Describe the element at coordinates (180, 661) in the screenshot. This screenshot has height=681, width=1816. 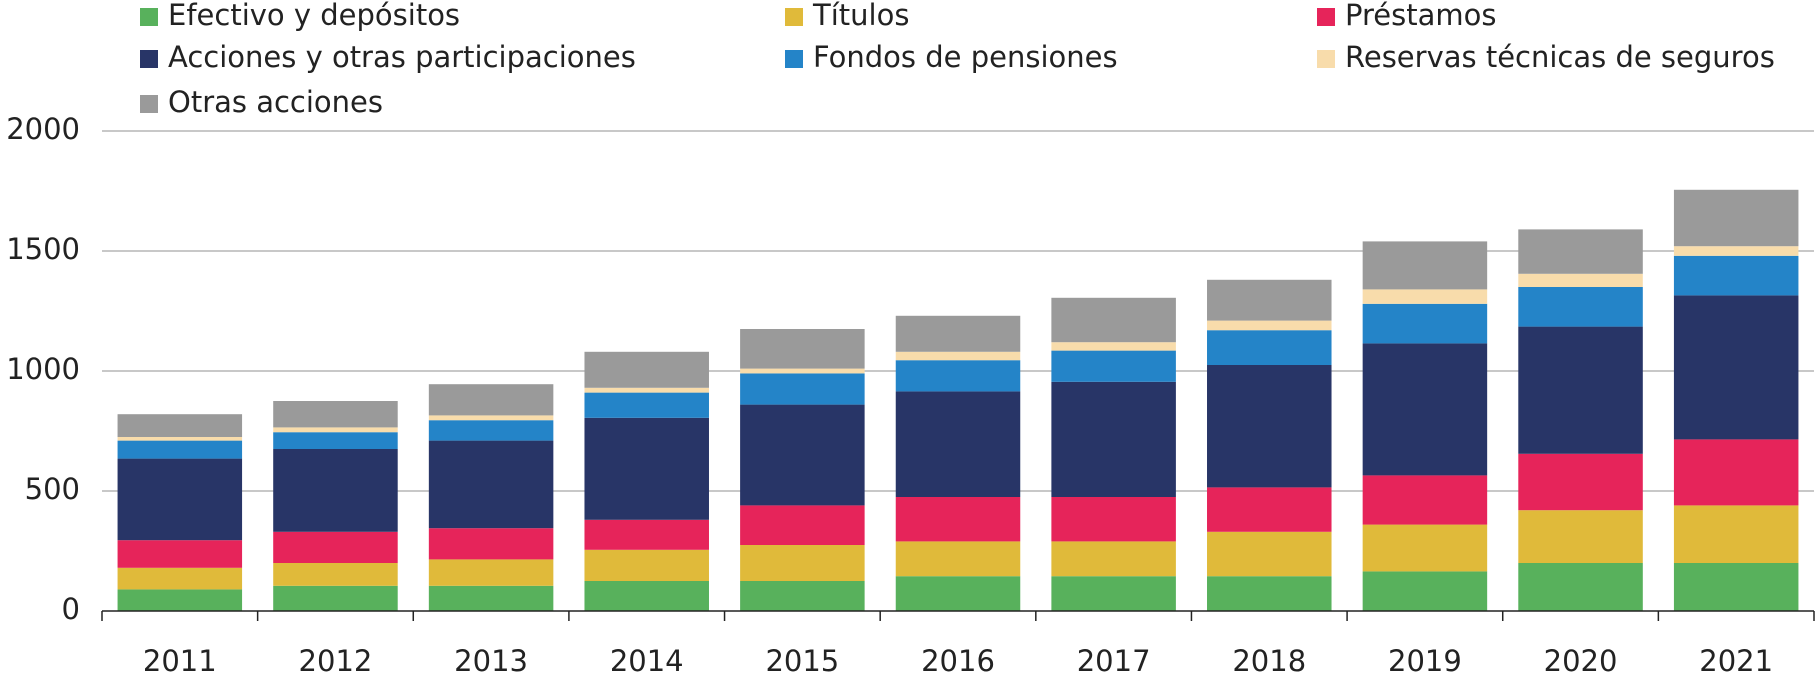
I see `x-tick-label: 2011` at that location.